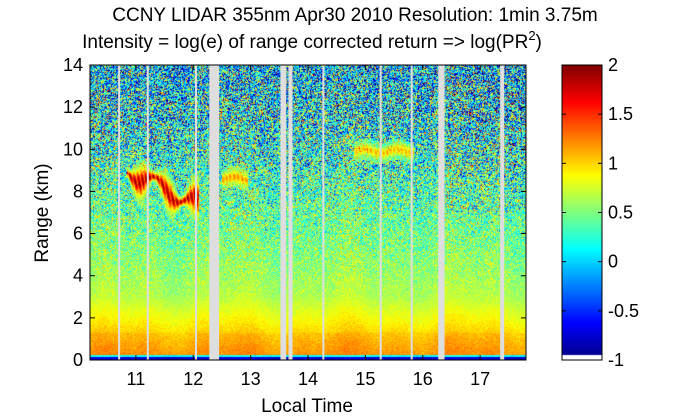 The image size is (700, 420). I want to click on colorbar, so click(582, 212).